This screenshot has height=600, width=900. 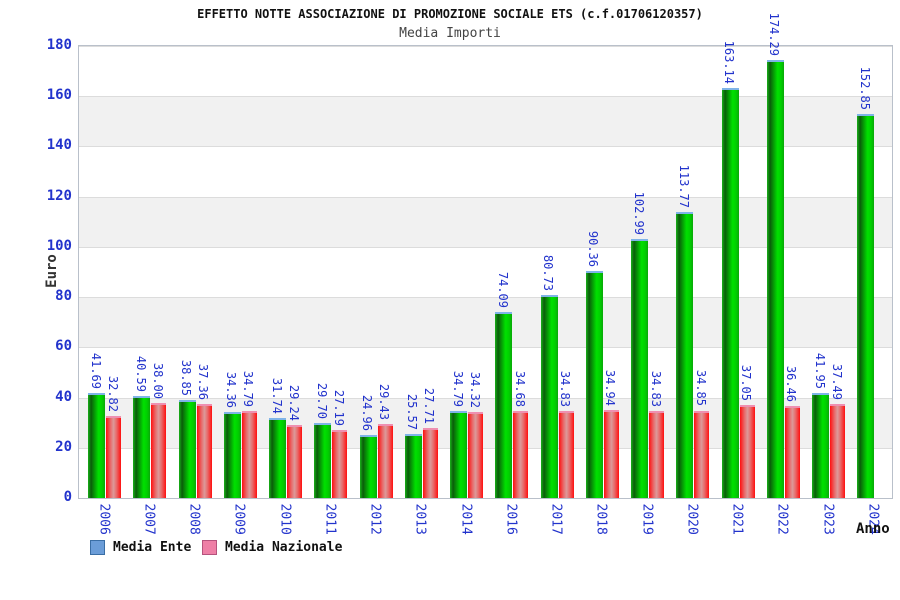 What do you see at coordinates (231, 389) in the screenshot?
I see `bar-value-label: 34.36` at bounding box center [231, 389].